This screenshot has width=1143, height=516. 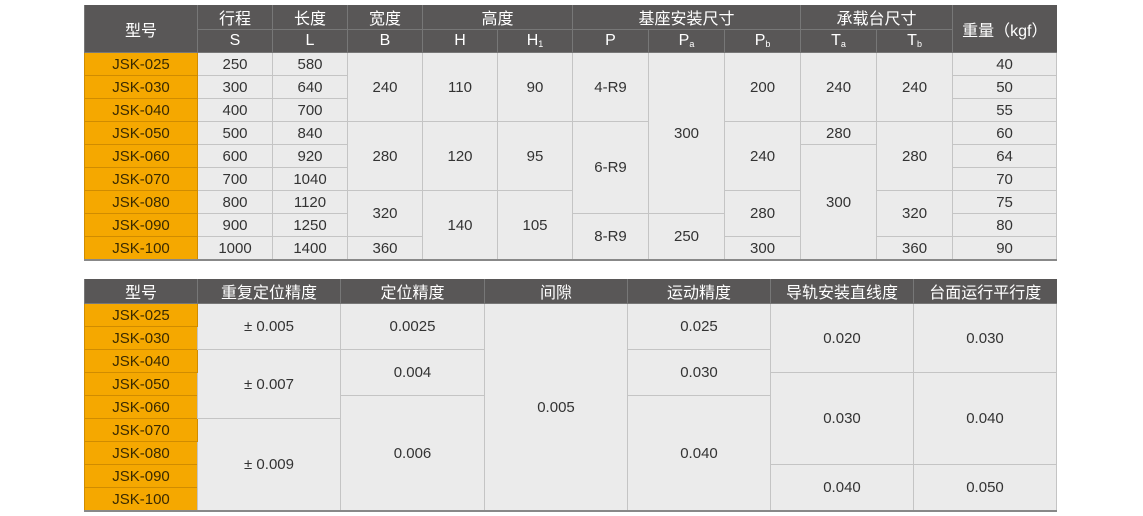 I want to click on value-cell: 6-R9, so click(x=611, y=167).